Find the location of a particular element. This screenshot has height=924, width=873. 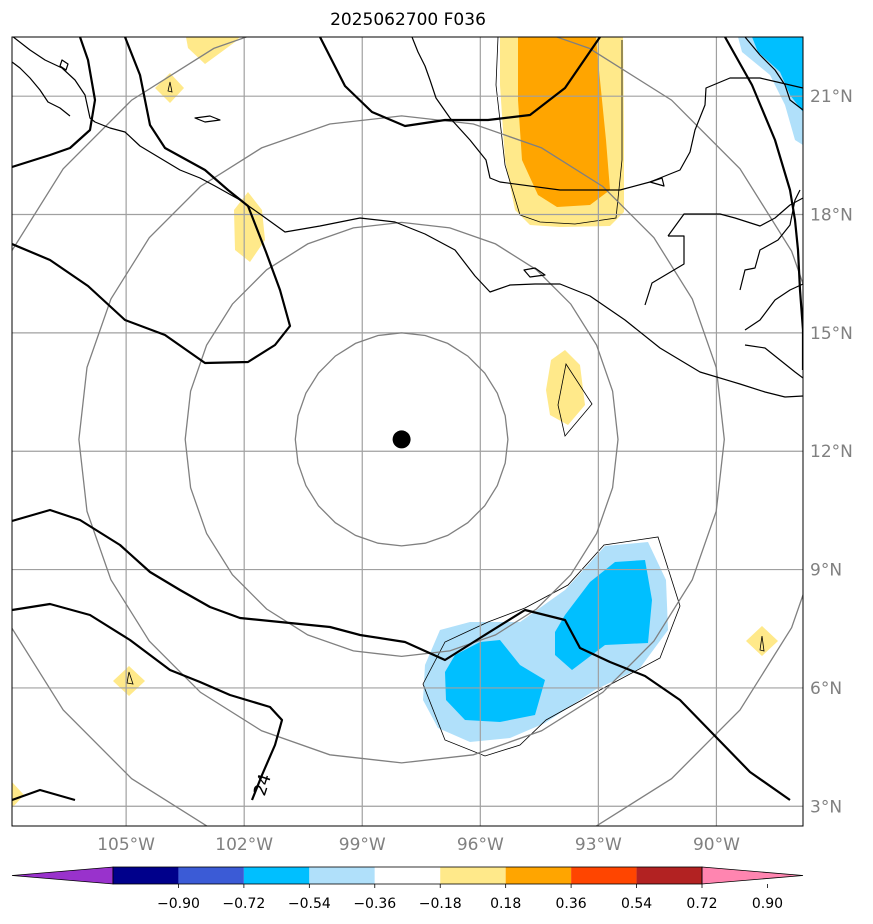

pos-anomaly-east is located at coordinates (762, 641).